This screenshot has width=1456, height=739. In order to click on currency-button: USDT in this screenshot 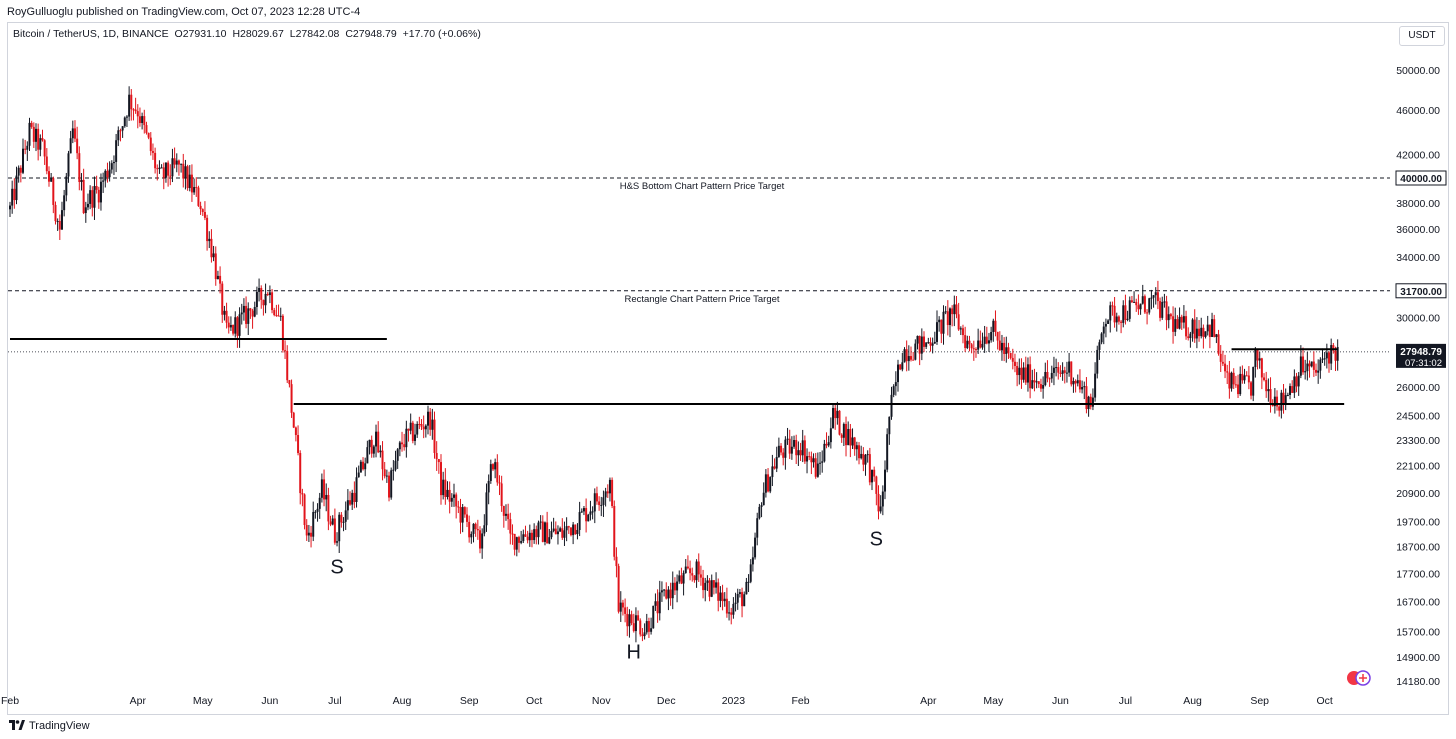, I will do `click(1422, 36)`.